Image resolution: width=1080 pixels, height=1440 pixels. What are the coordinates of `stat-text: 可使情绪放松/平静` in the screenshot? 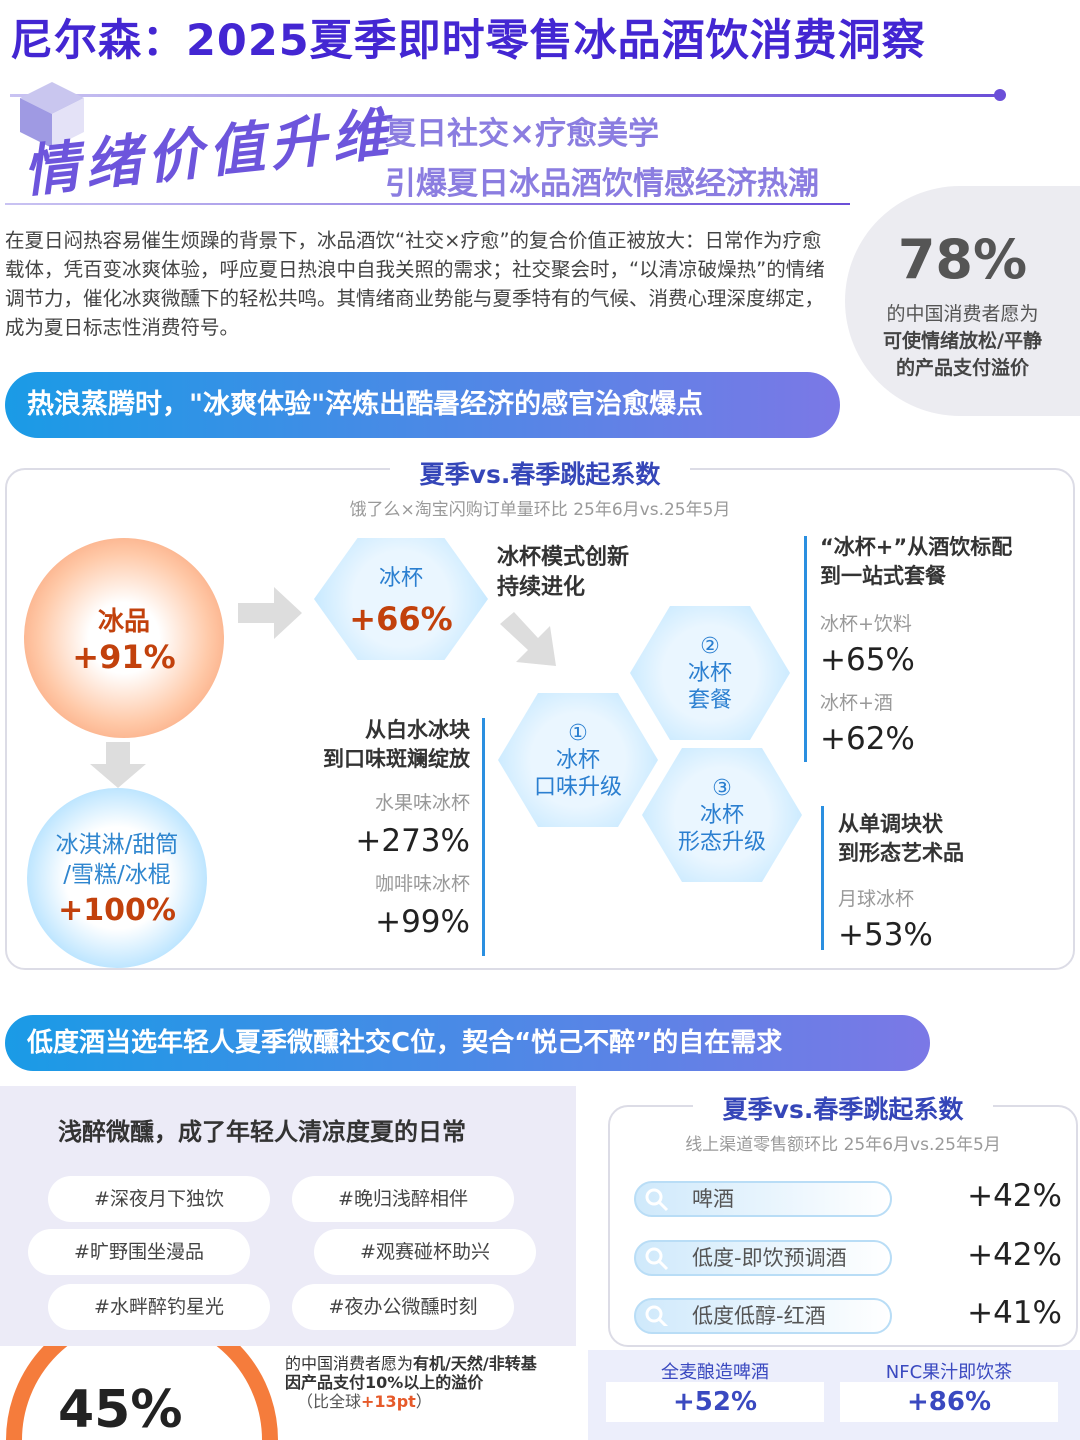 It's located at (962, 341).